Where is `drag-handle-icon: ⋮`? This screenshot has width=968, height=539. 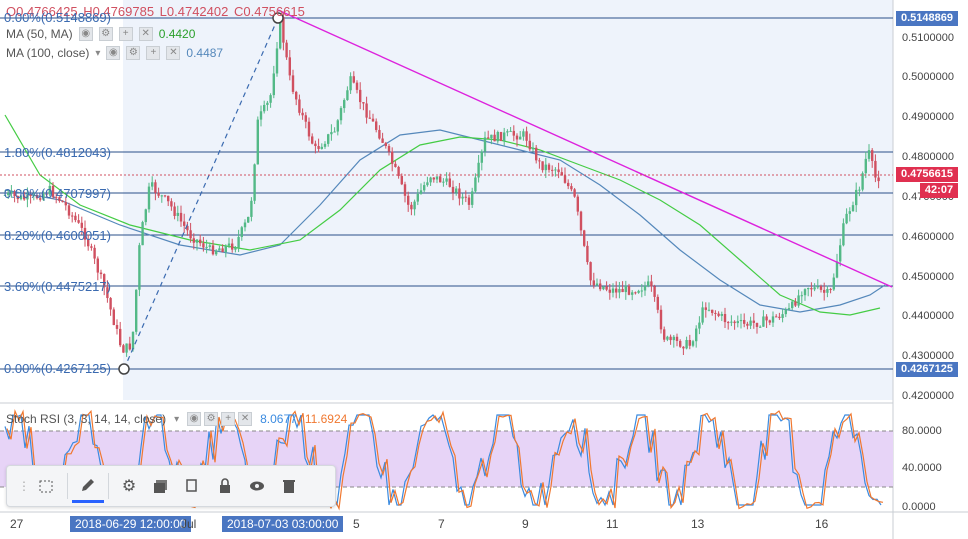
drag-handle-icon: ⋮ is located at coordinates (24, 486).